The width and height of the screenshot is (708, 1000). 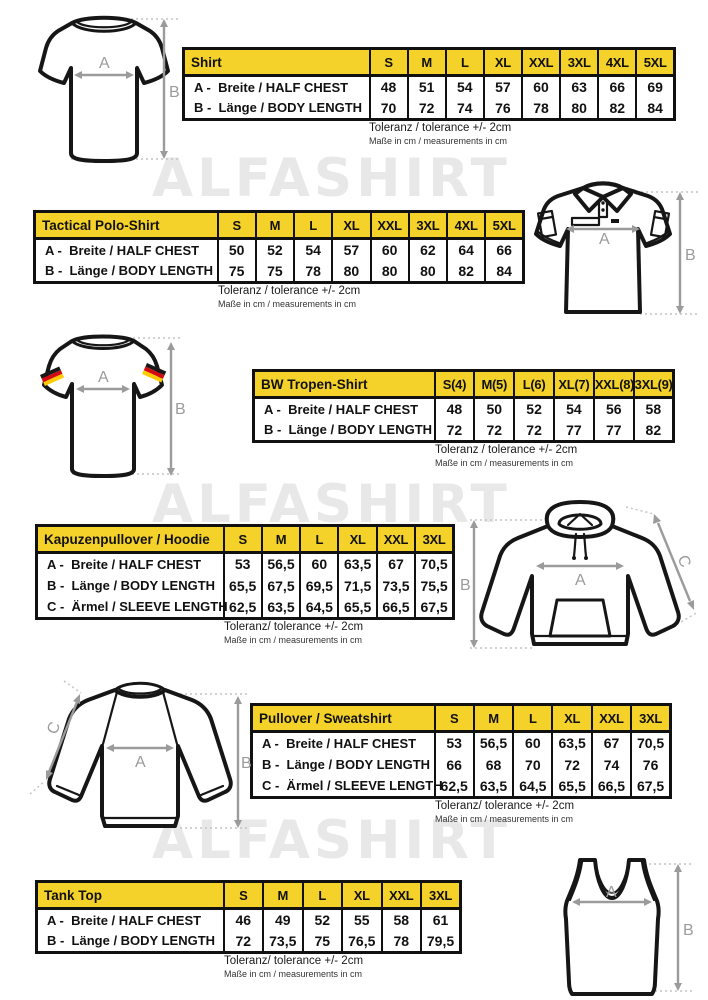 I want to click on measurement-value-cell: 56,5, so click(x=493, y=742).